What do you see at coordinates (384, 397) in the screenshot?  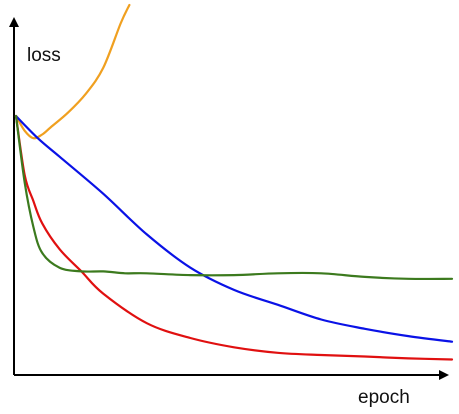 I see `x-axis-label: epoch` at bounding box center [384, 397].